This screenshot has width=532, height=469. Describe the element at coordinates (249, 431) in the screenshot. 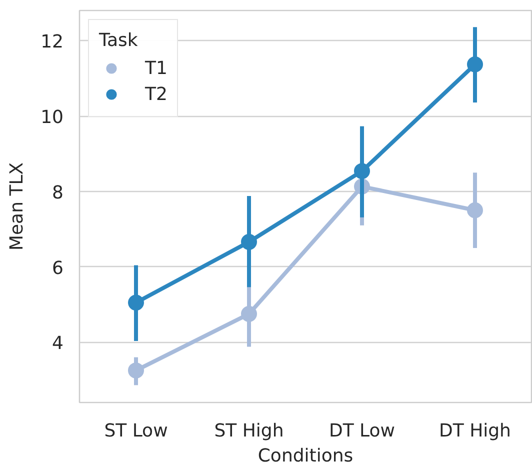

I see `x-tick-label: ST High` at that location.